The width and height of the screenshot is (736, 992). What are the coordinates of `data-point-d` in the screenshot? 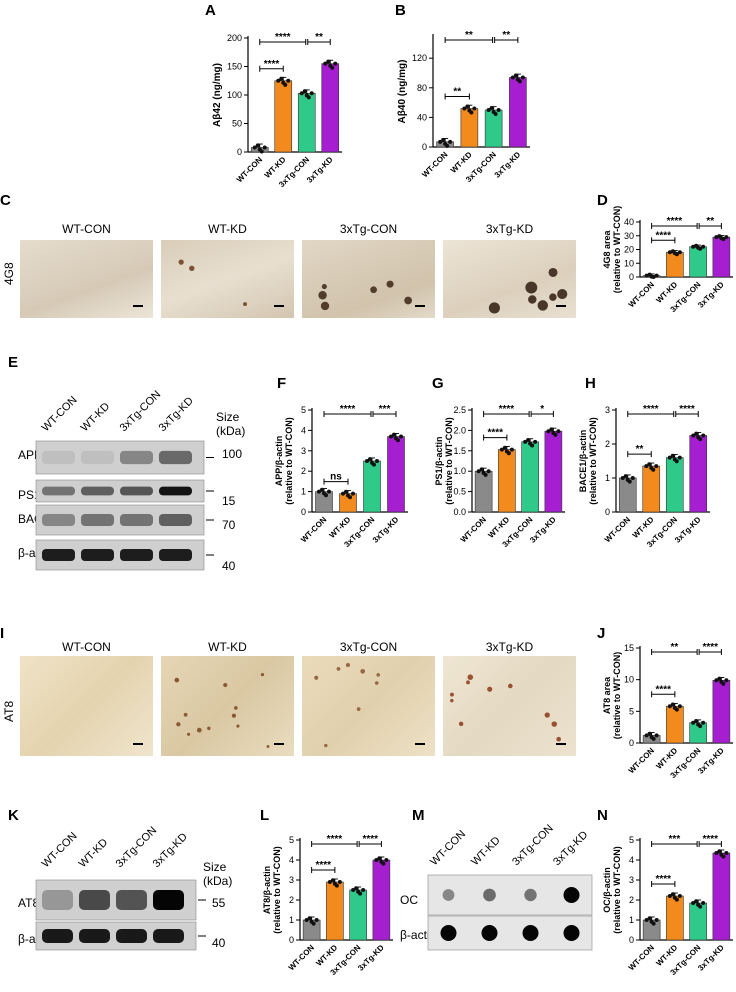 It's located at (703, 246).